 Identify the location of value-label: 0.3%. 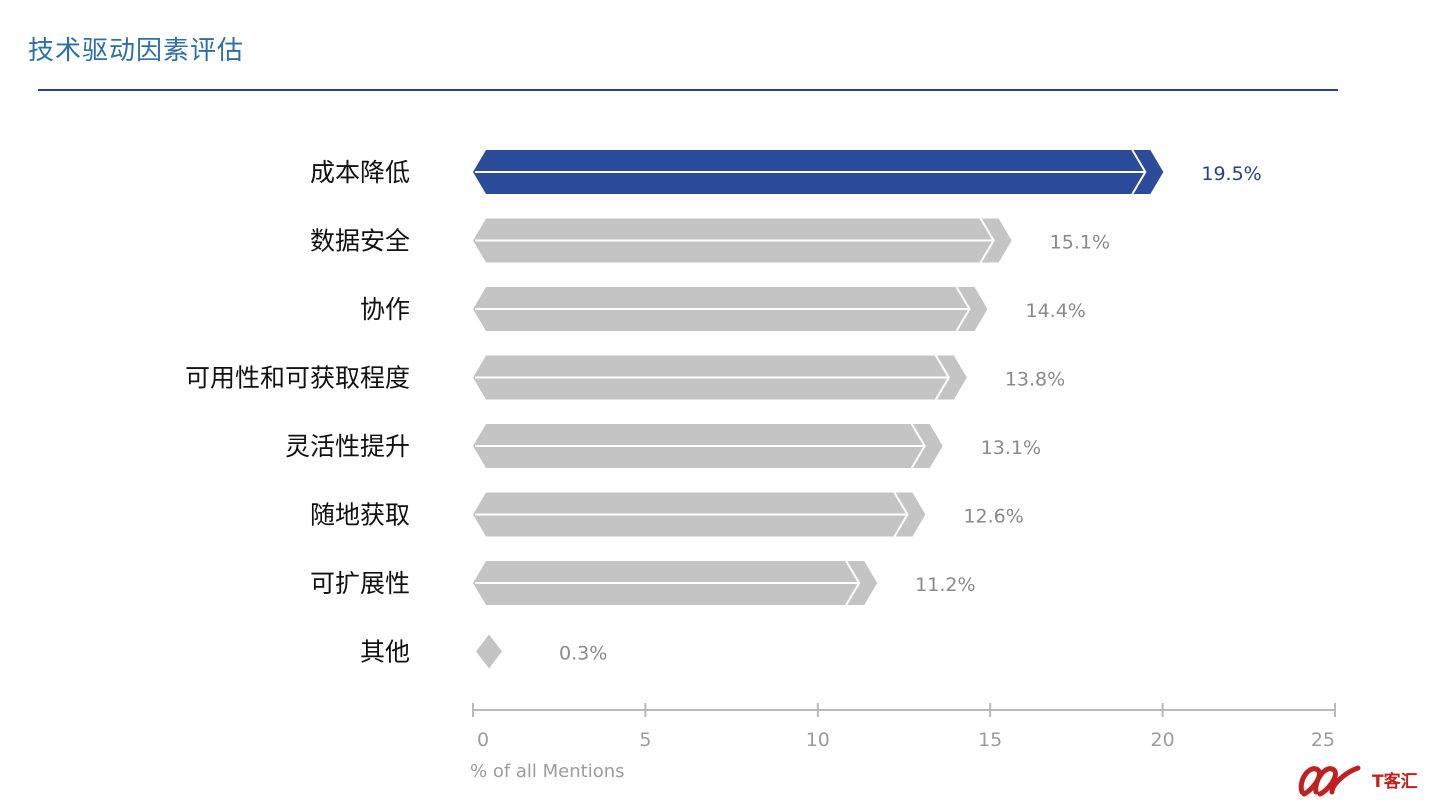
(583, 654).